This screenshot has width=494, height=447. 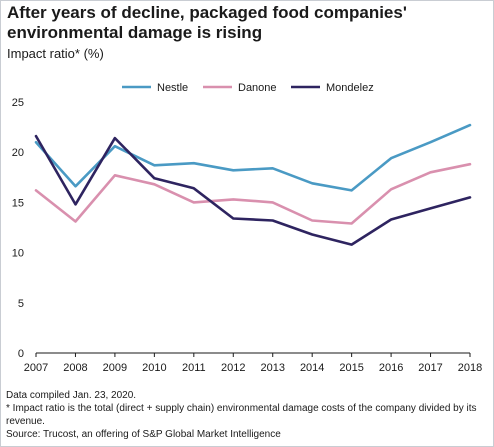 What do you see at coordinates (75, 368) in the screenshot?
I see `x-tick-label: 2008` at bounding box center [75, 368].